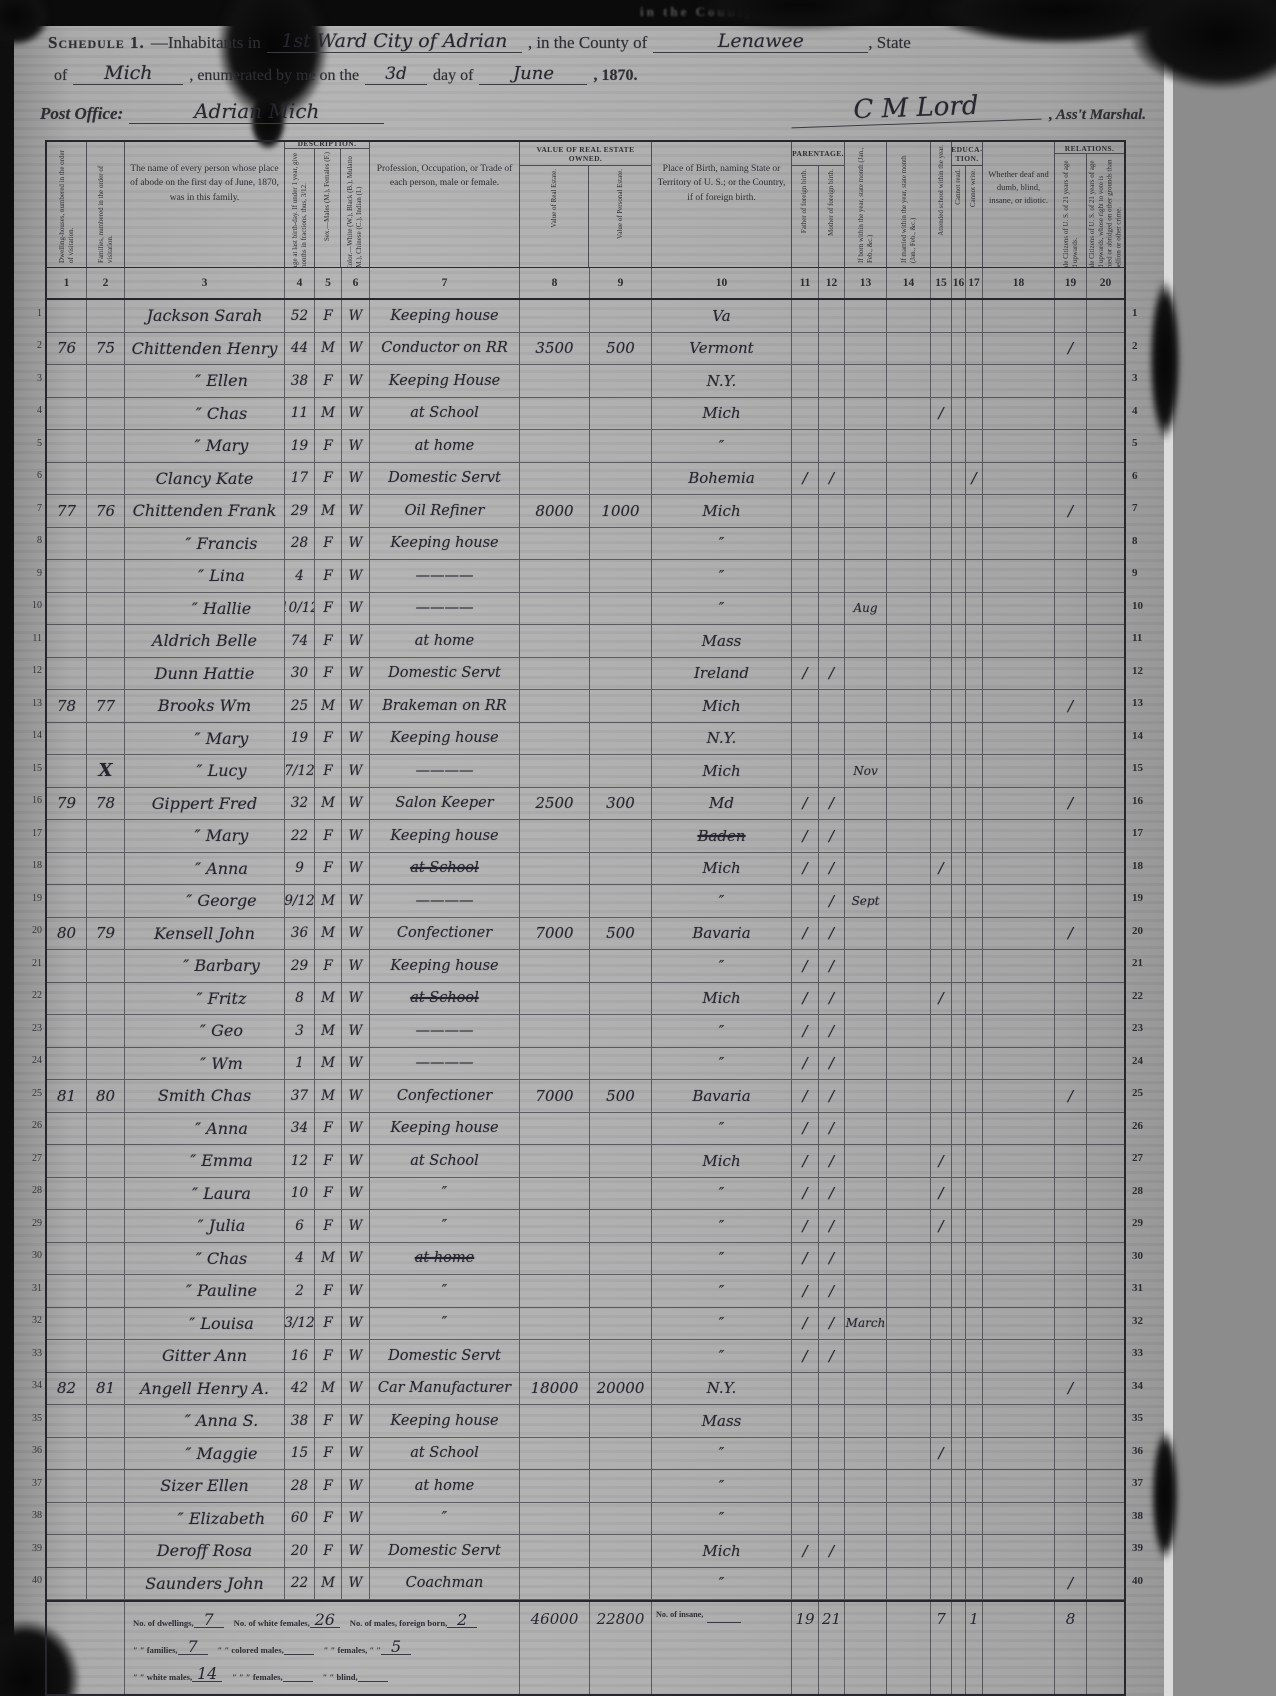 The height and width of the screenshot is (1696, 1276). What do you see at coordinates (621, 803) in the screenshot?
I see `cell-pe: 300` at bounding box center [621, 803].